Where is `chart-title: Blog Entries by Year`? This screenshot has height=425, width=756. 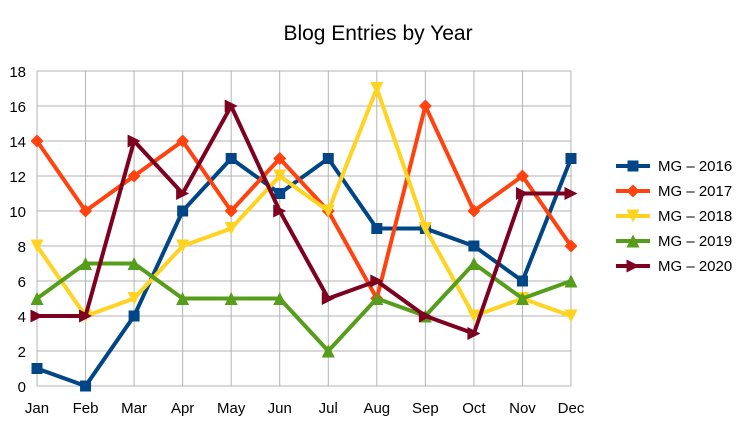 chart-title: Blog Entries by Year is located at coordinates (378, 33).